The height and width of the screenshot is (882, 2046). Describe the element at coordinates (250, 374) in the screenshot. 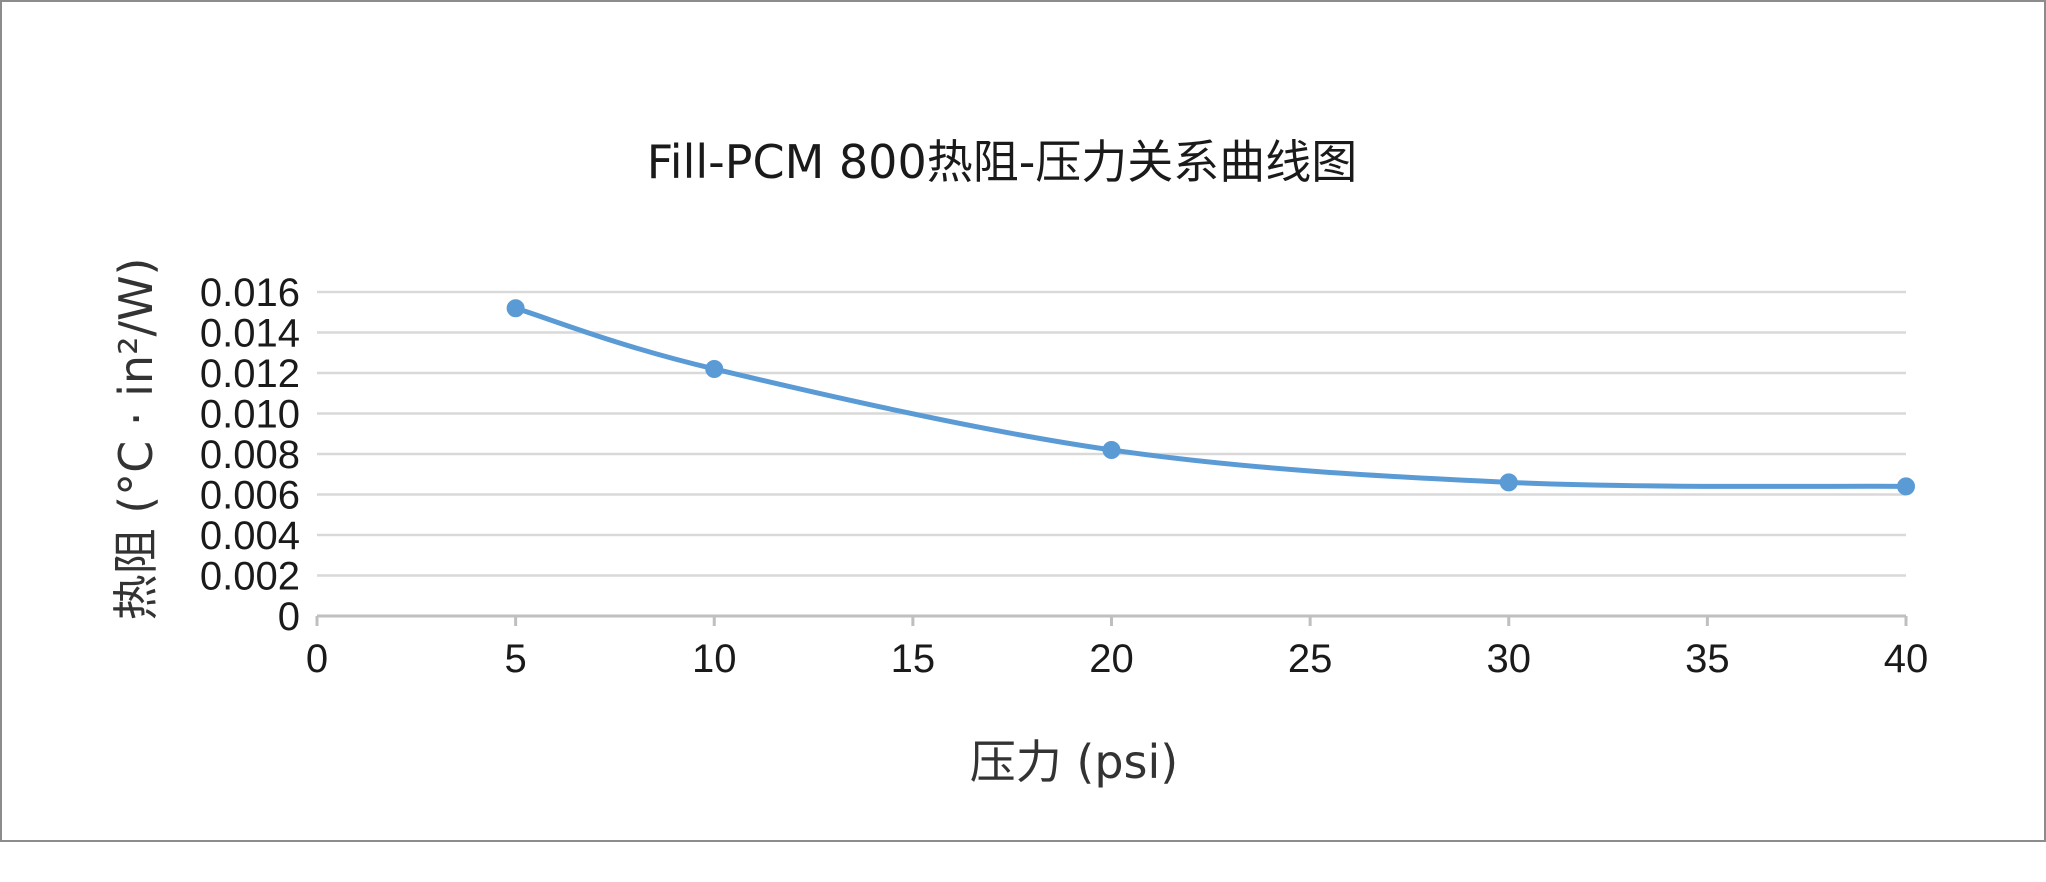

I see `y-tick-label: 0.012` at that location.